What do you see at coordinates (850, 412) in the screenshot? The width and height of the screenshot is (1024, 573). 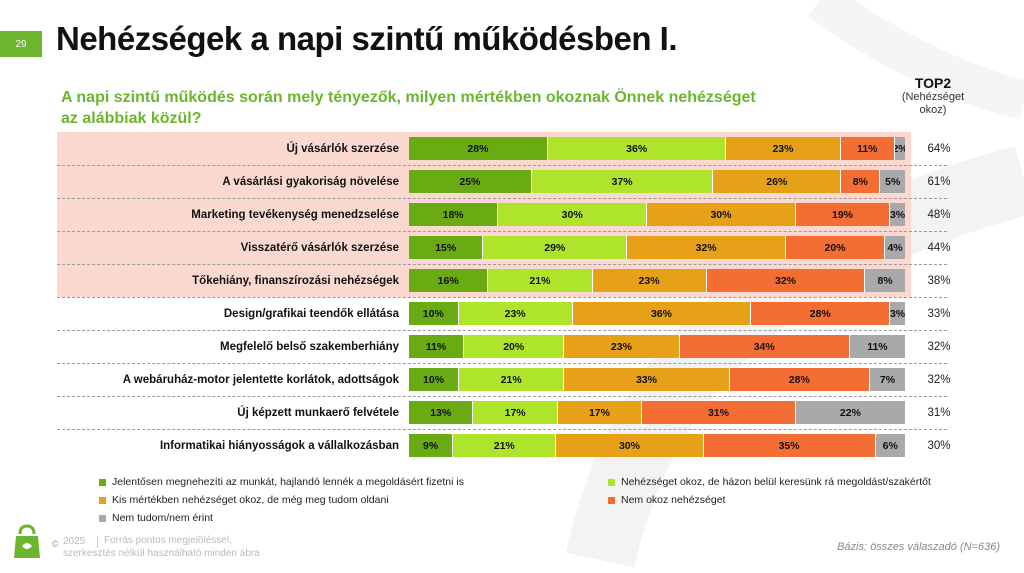 I see `bar-segment: 22%` at bounding box center [850, 412].